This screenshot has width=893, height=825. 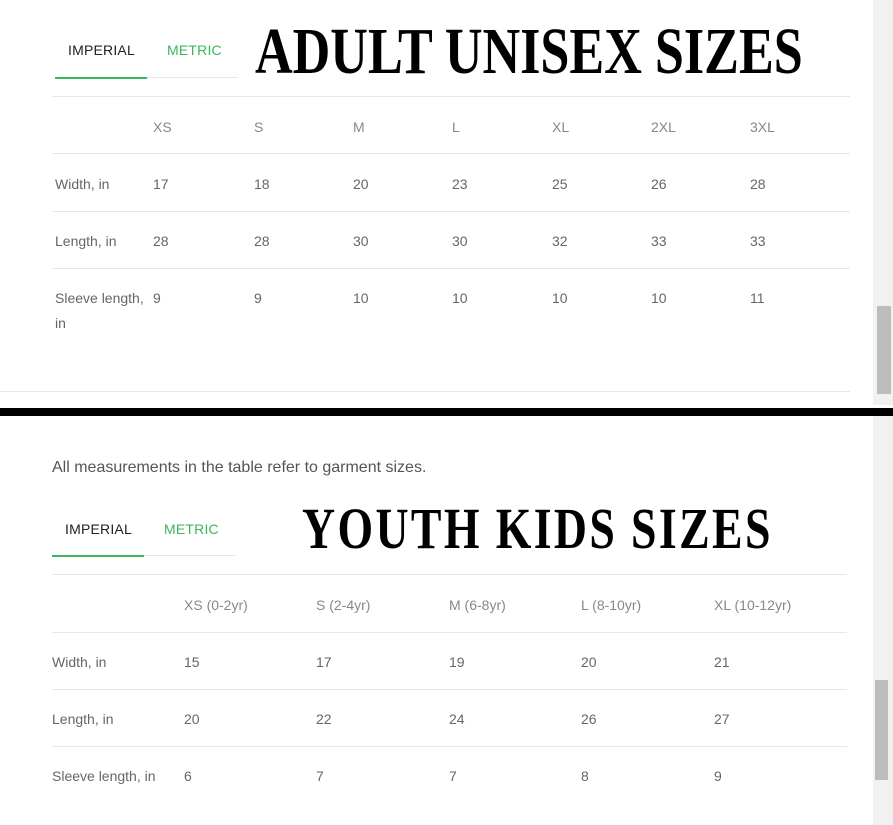 What do you see at coordinates (259, 127) in the screenshot?
I see `column-header: S` at bounding box center [259, 127].